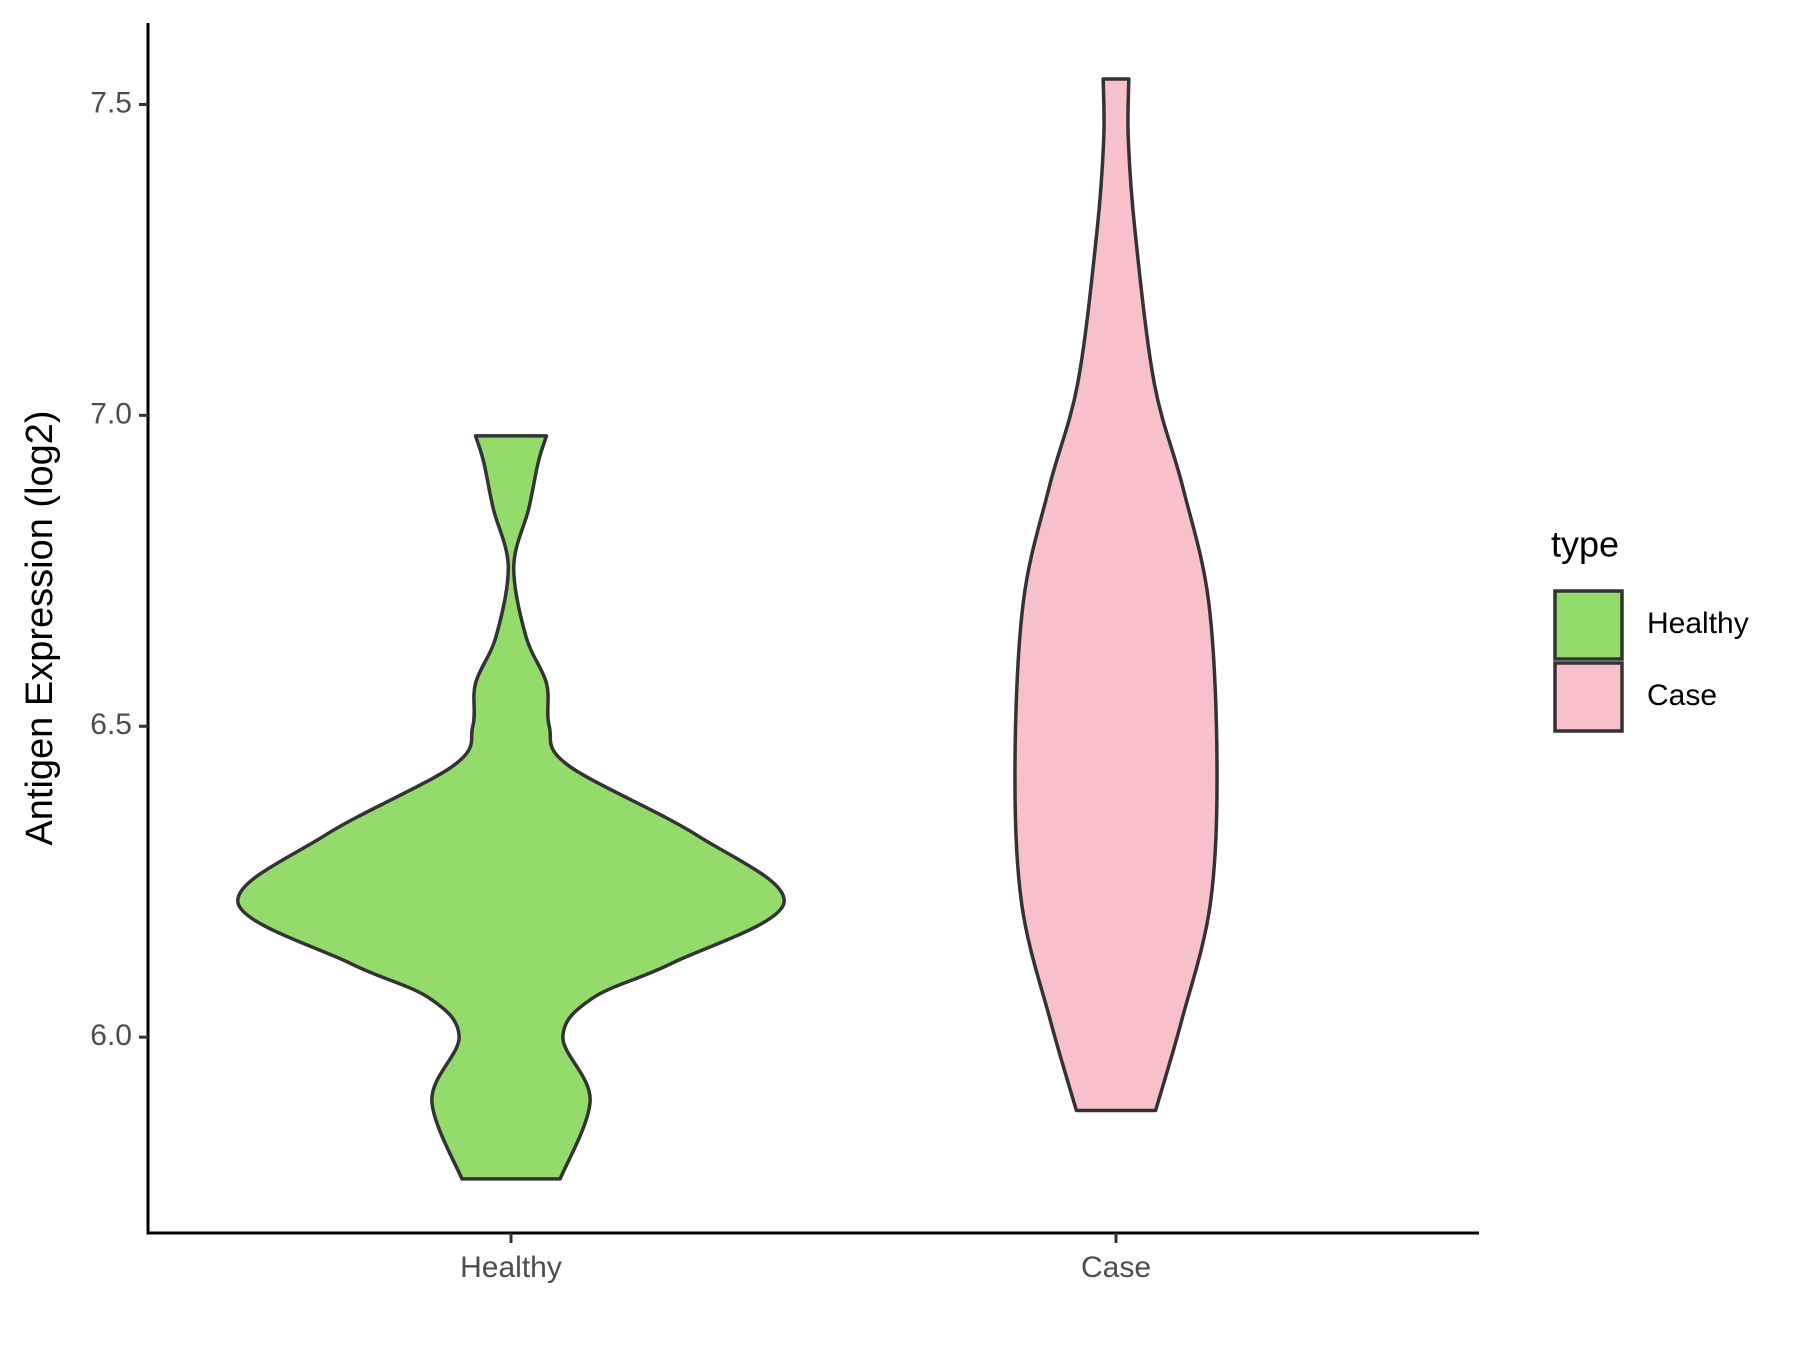  What do you see at coordinates (111, 413) in the screenshot?
I see `y-tick-label: 7.0` at bounding box center [111, 413].